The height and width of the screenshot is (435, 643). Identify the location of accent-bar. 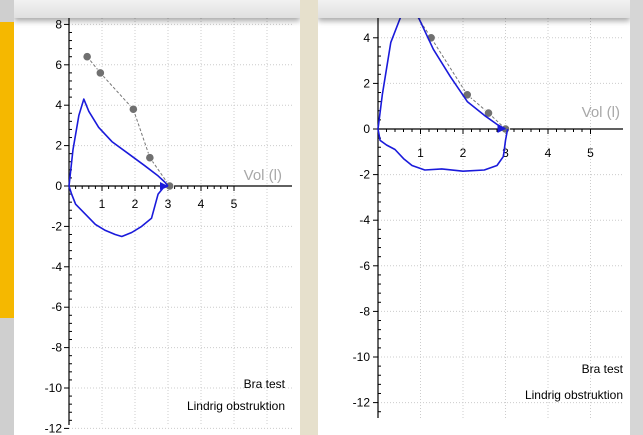
(7, 170).